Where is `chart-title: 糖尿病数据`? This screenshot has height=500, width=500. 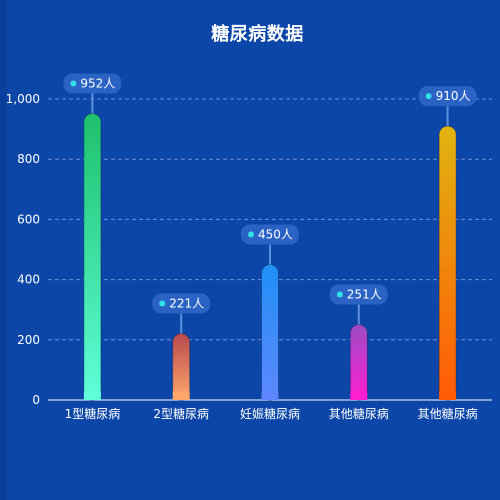
chart-title: 糖尿病数据 is located at coordinates (257, 34).